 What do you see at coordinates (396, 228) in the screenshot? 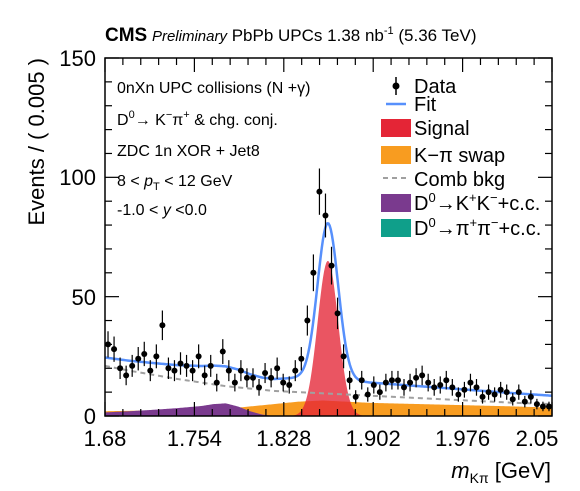
I see `legend-pipi-swatch` at bounding box center [396, 228].